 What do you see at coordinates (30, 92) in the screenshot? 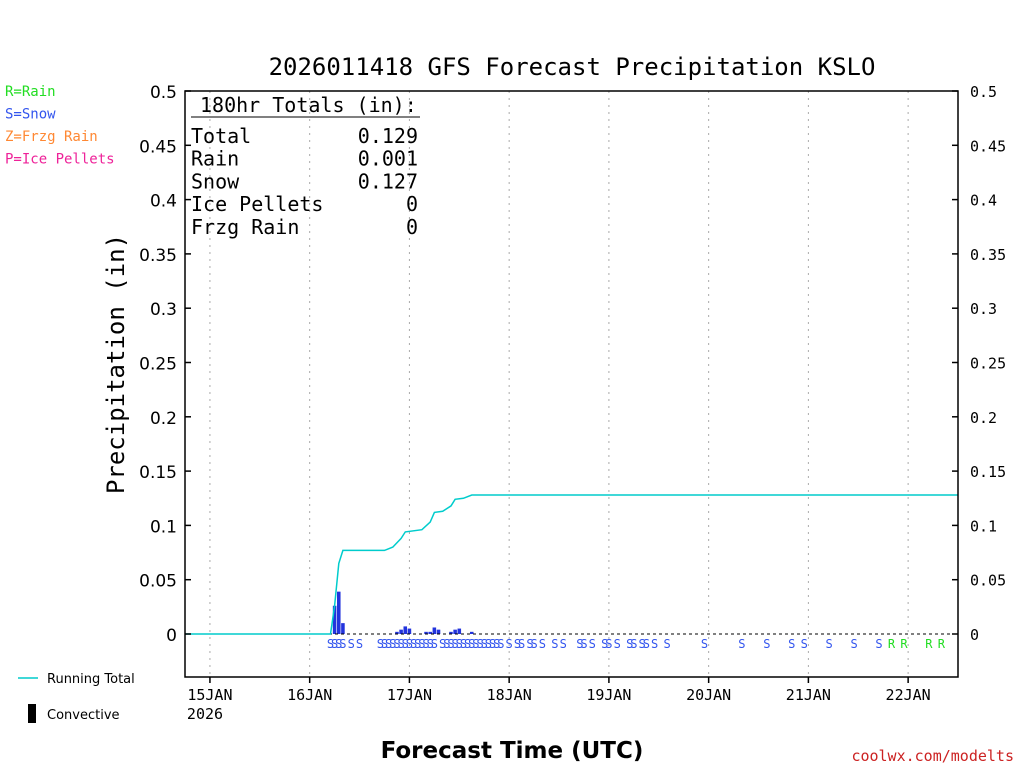
I see `precip-type-legend-item-0: R=Rain` at bounding box center [30, 92].